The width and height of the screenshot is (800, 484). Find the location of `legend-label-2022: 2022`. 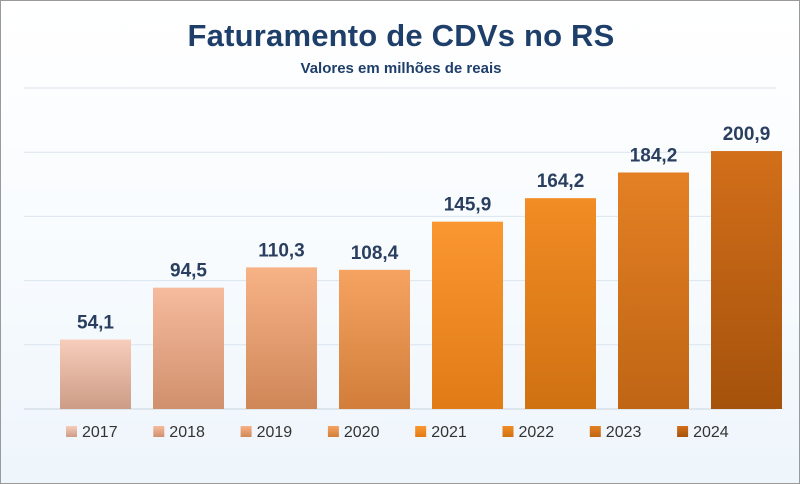

legend-label-2022: 2022 is located at coordinates (537, 432).